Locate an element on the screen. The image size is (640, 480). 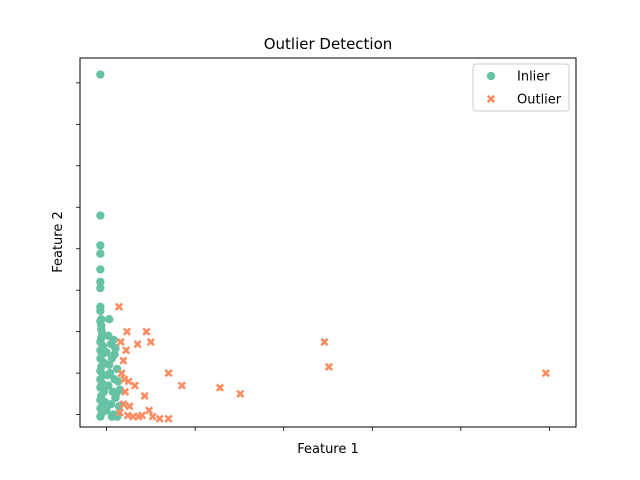
x-axis-label: Feature 1 is located at coordinates (328, 449).